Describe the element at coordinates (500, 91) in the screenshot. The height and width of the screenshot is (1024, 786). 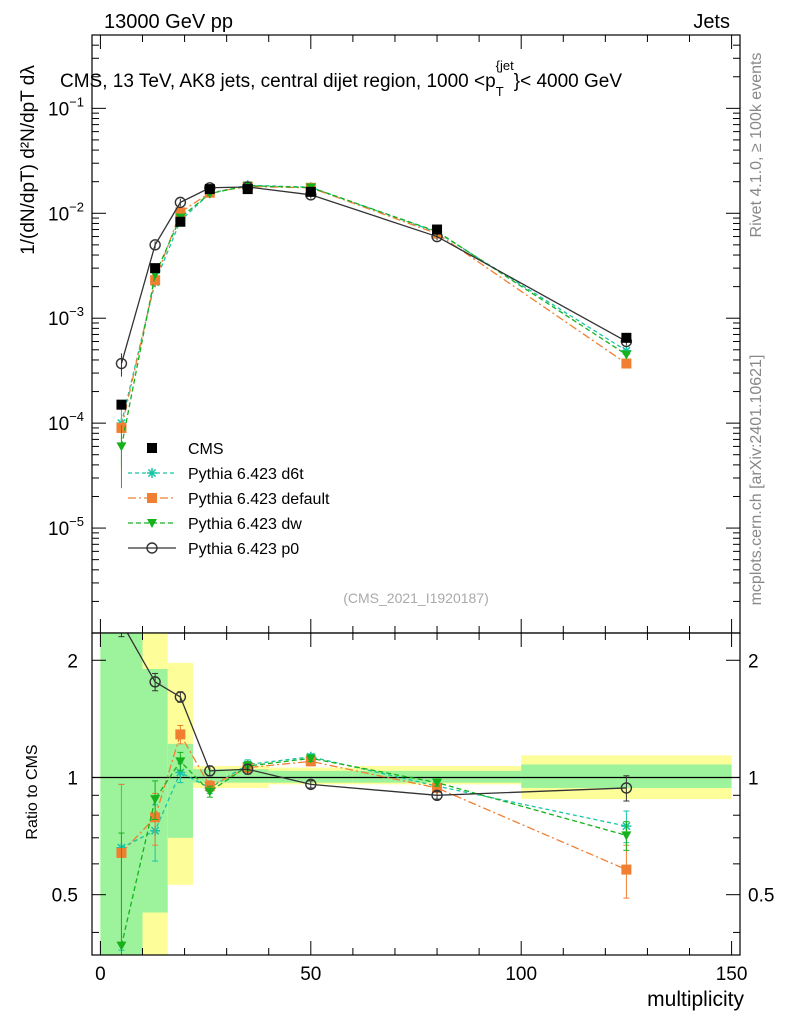
I see `title-sub: T` at that location.